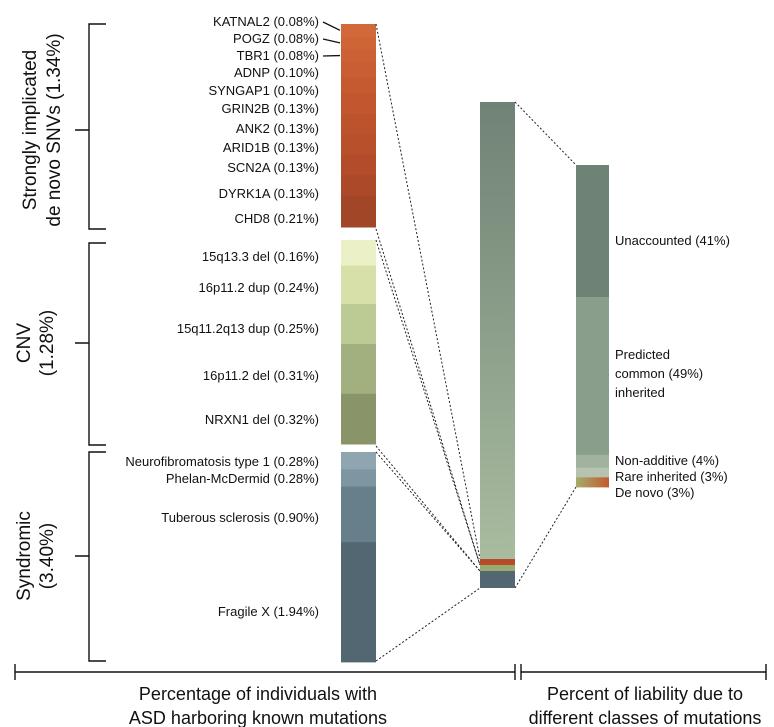  I want to click on liability-segment-non-additive, so click(592, 461).